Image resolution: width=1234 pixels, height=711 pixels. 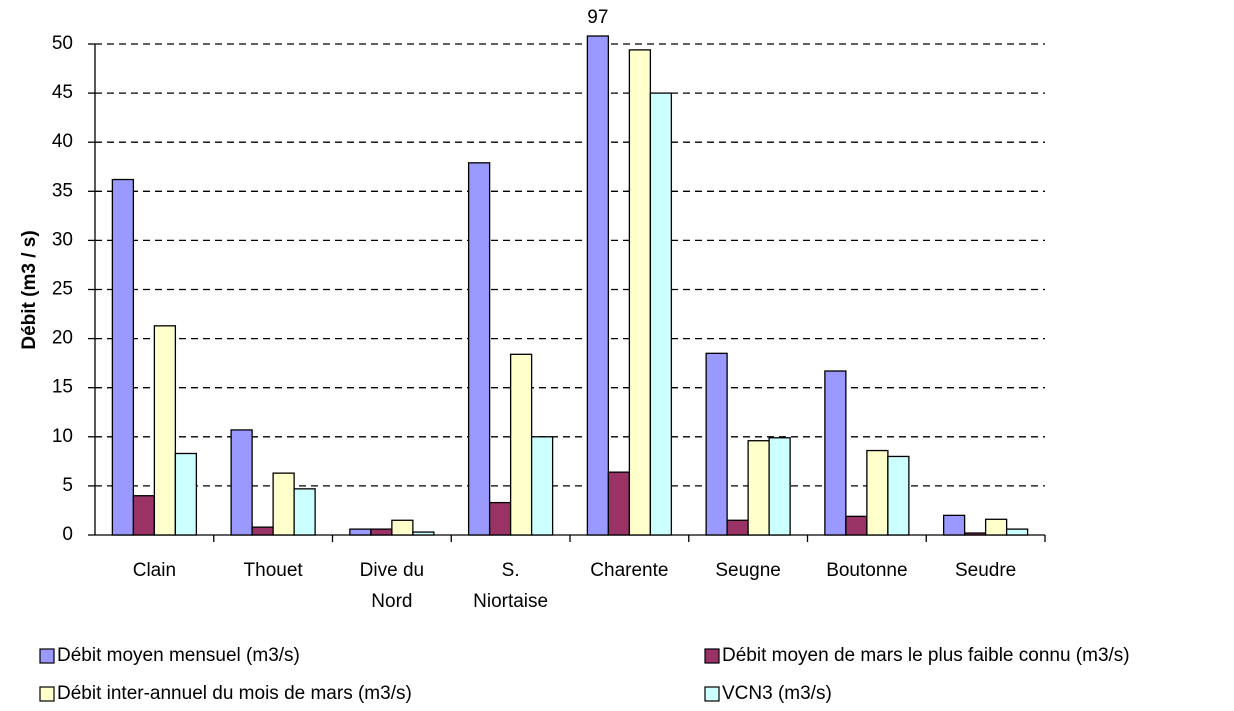 What do you see at coordinates (392, 586) in the screenshot?
I see `x-tick-label: Dive du Nord` at bounding box center [392, 586].